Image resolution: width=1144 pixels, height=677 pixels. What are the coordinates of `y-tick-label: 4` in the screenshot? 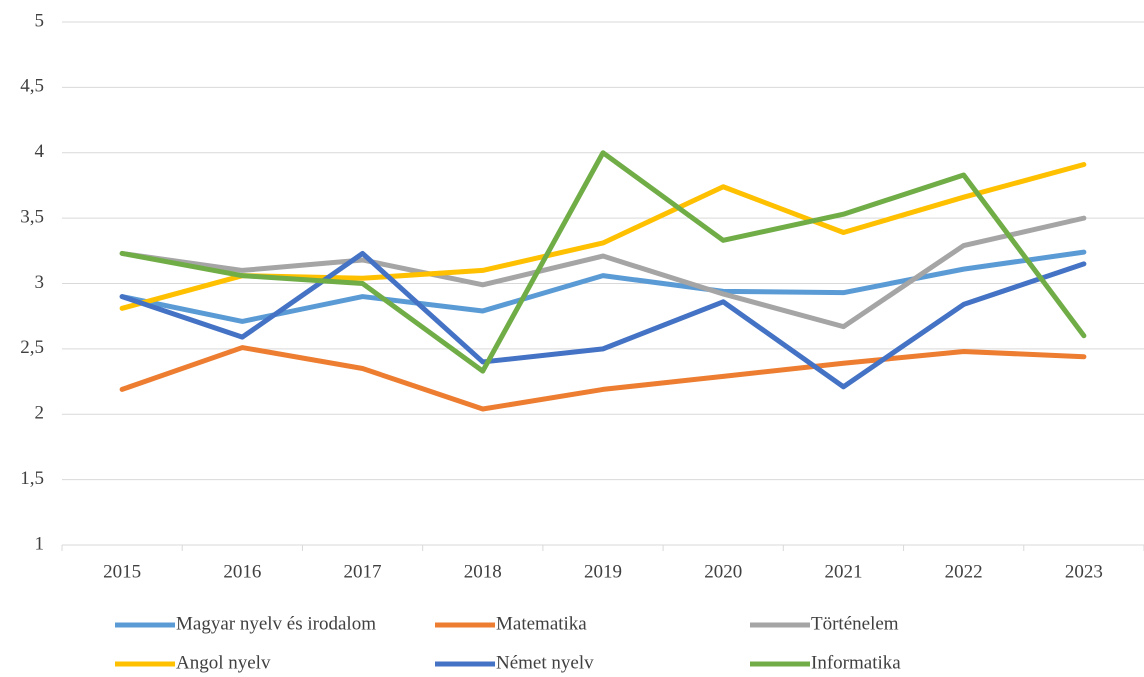 It's located at (40, 151).